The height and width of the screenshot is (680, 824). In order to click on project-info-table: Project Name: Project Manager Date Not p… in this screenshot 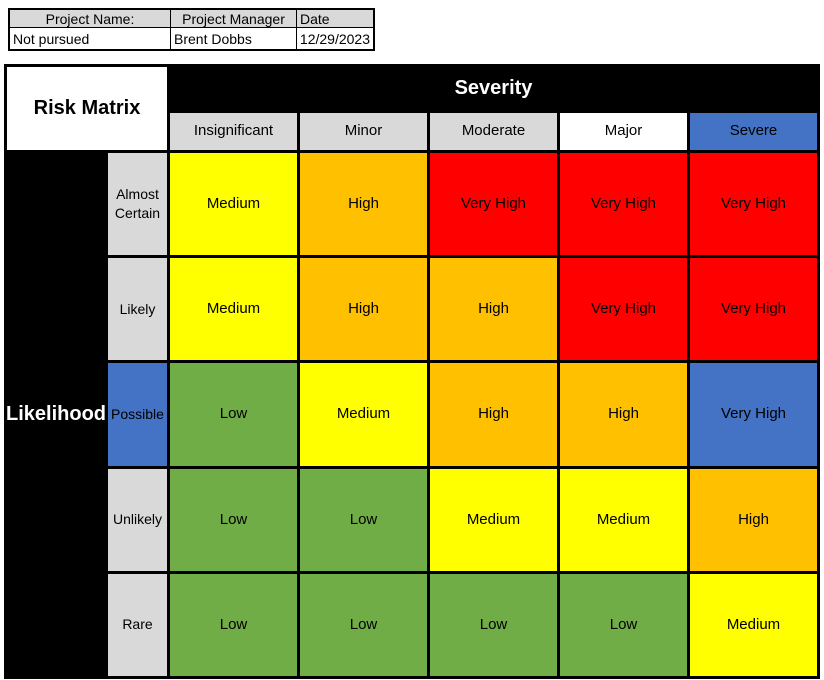, I will do `click(191, 29)`.